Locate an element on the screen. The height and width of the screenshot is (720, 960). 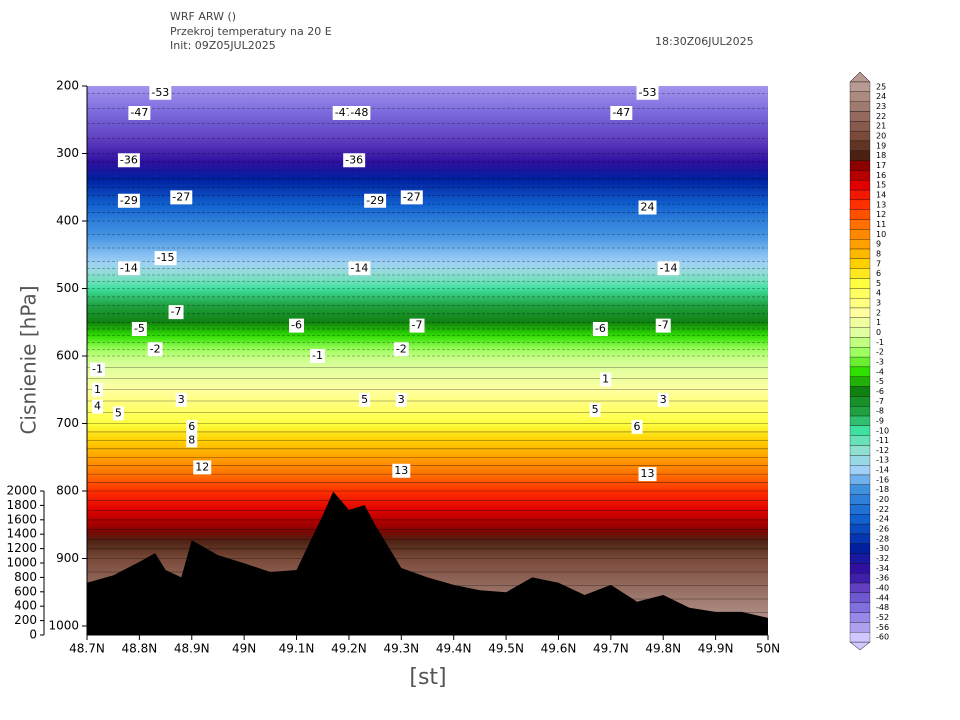
colorbar-label: -7 is located at coordinates (880, 401).